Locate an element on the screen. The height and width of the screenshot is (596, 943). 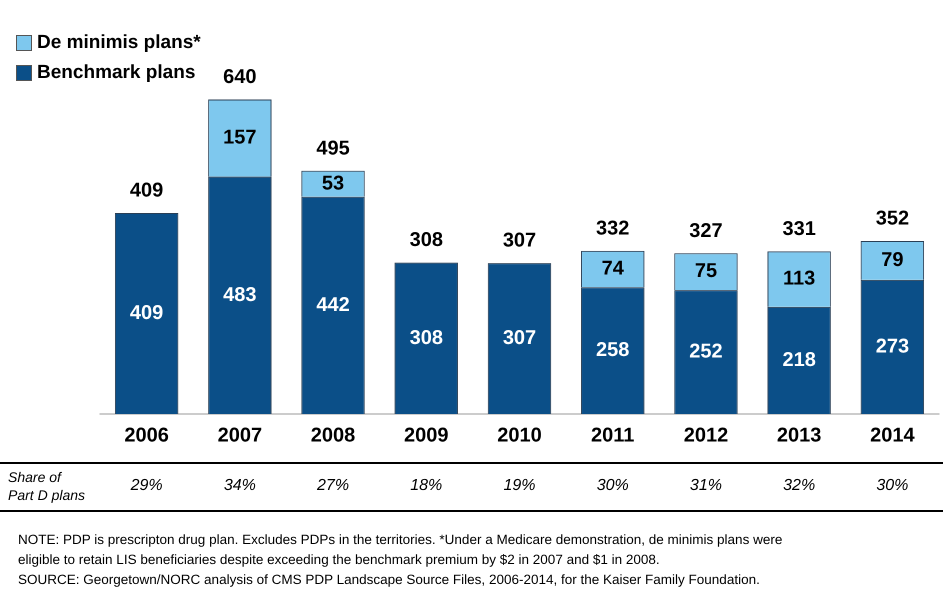
data-label: 483 is located at coordinates (240, 295).